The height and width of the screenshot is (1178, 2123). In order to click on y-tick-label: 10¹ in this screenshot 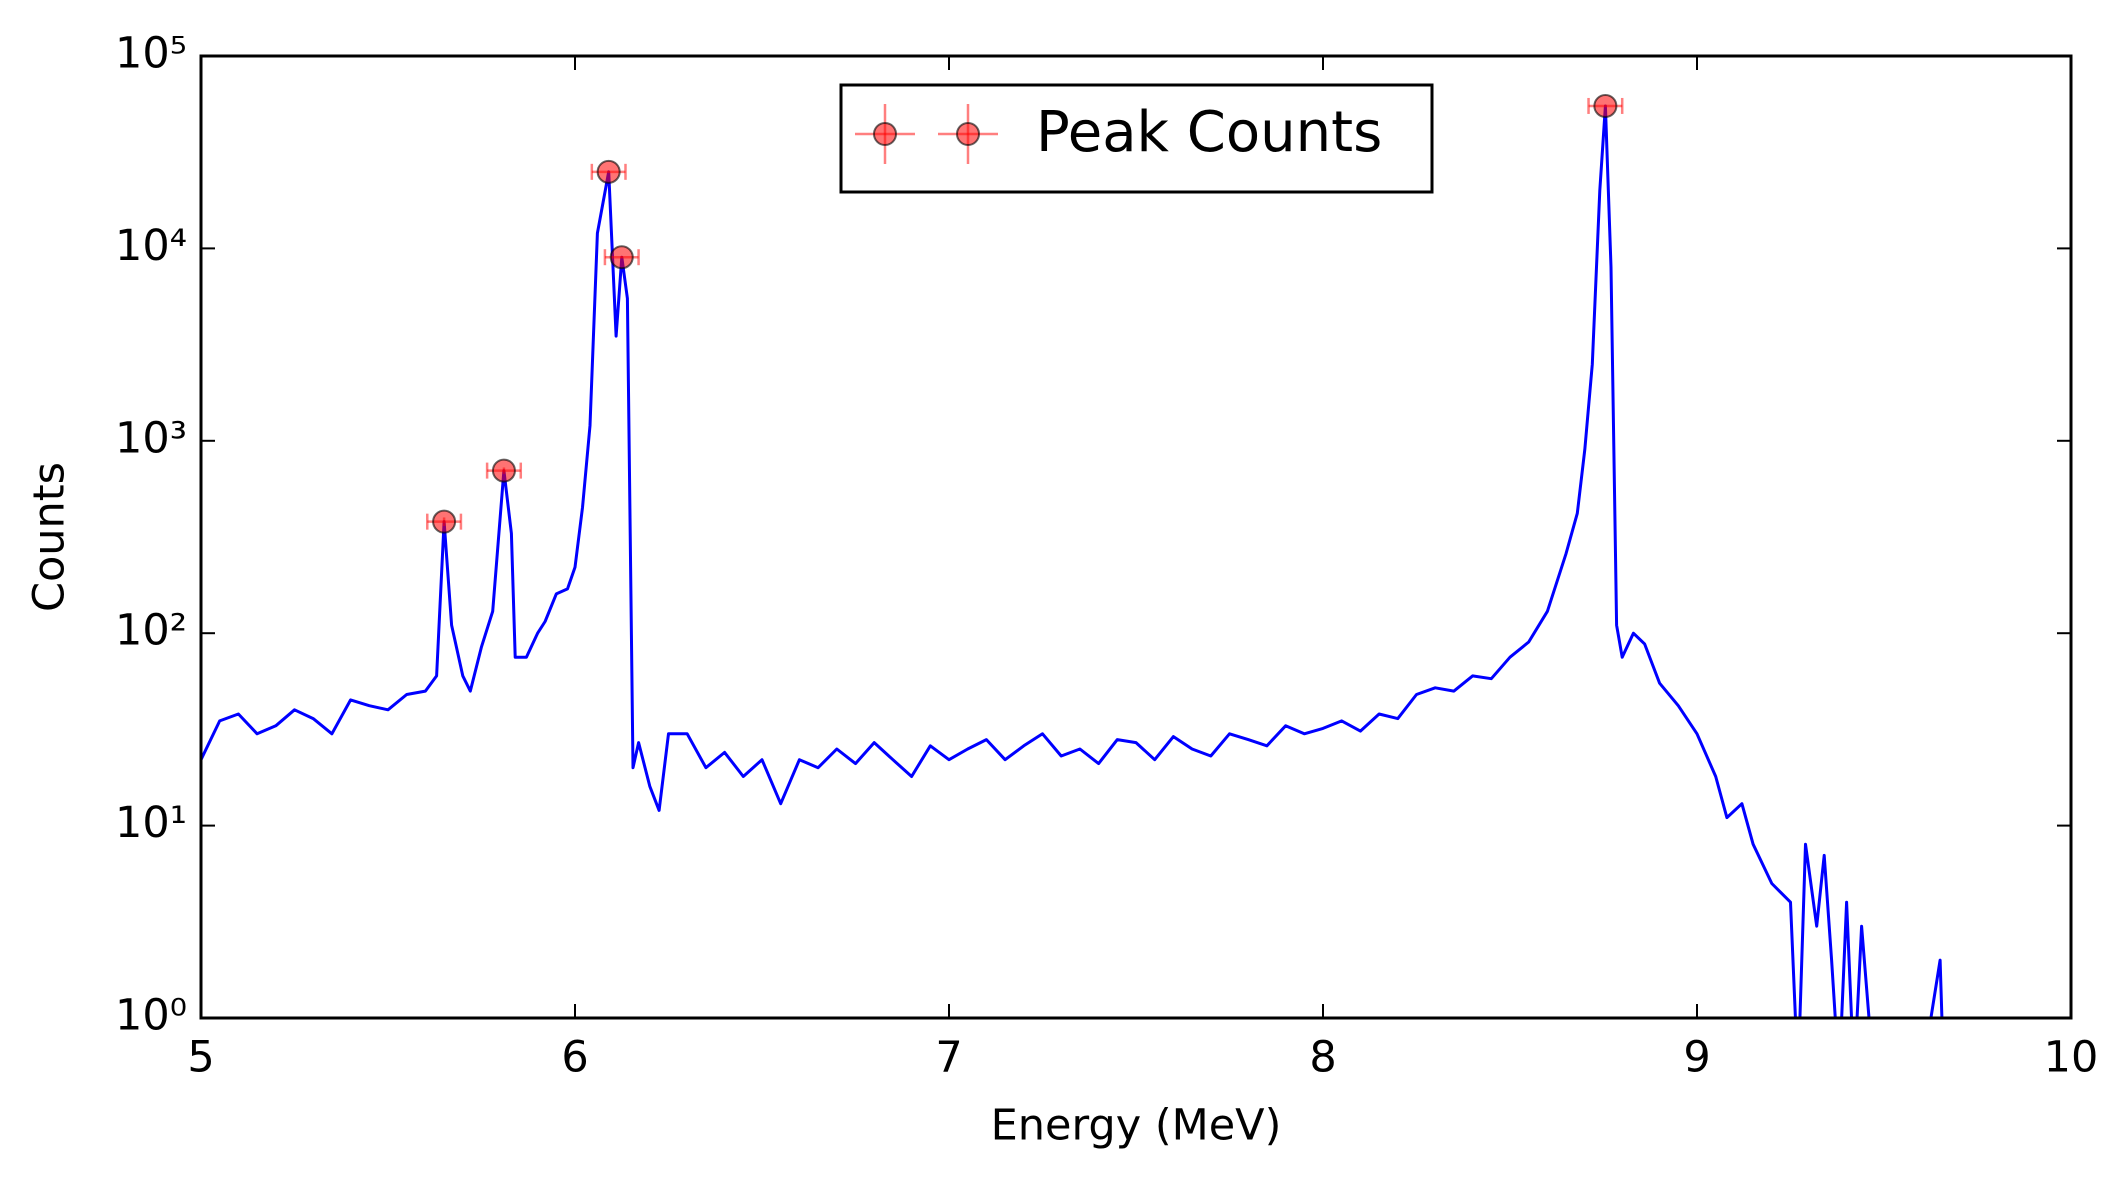, I will do `click(151, 823)`.